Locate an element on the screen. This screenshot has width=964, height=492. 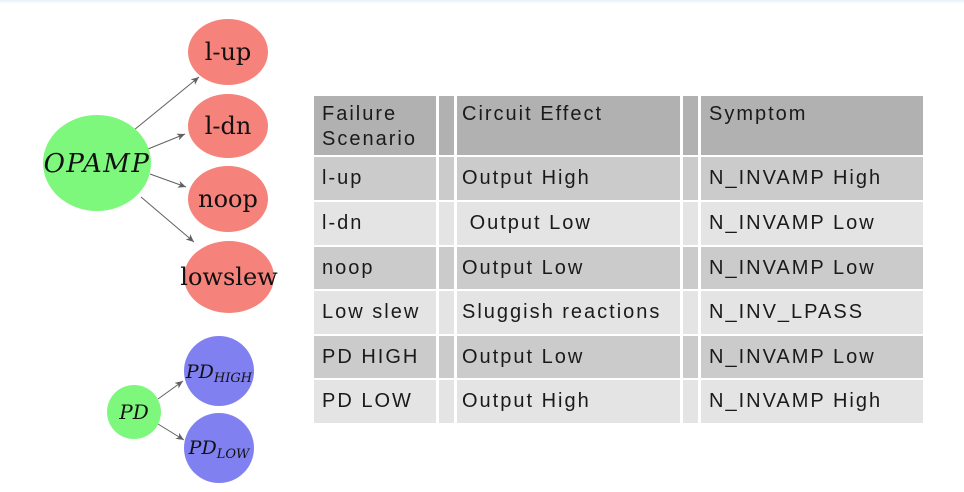
node-pd-label: PD is located at coordinates (133, 412).